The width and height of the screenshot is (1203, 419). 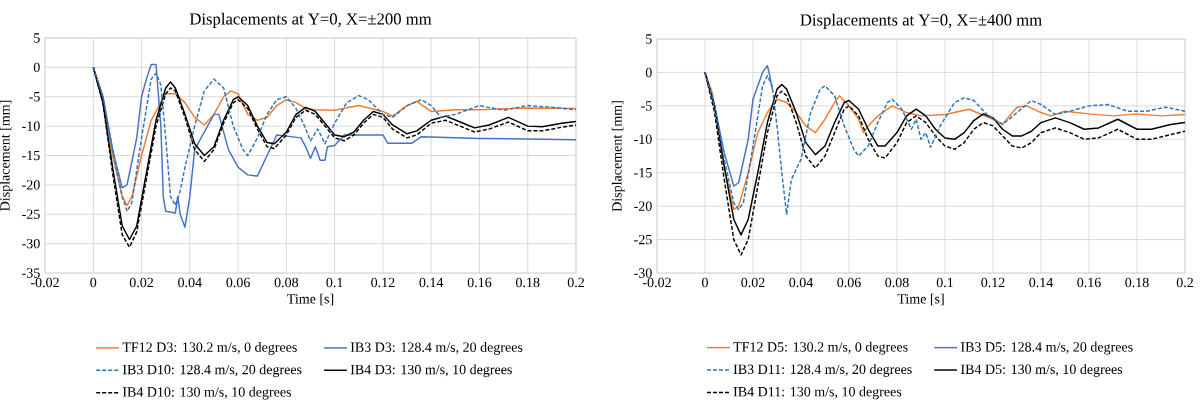 I want to click on legend-label: IB3 D11: 128.4 m/s, 20 degrees, so click(x=822, y=370).